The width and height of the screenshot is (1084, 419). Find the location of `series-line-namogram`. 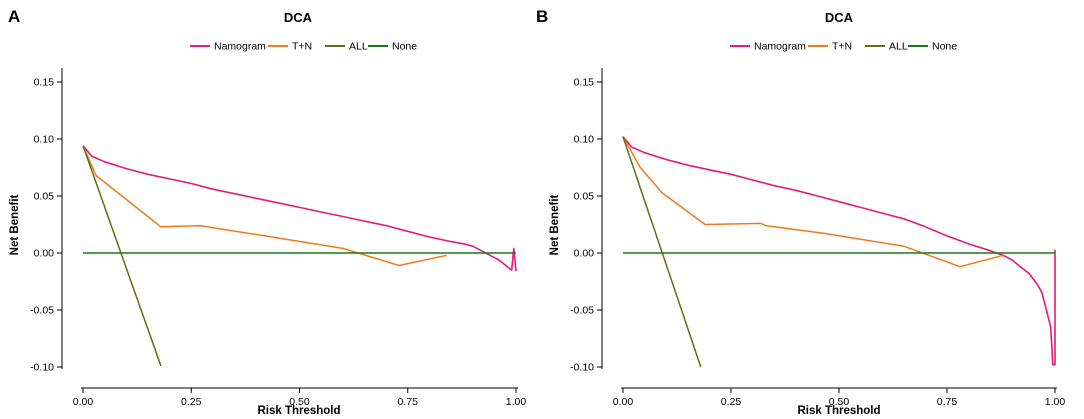

series-line-namogram is located at coordinates (299, 208).